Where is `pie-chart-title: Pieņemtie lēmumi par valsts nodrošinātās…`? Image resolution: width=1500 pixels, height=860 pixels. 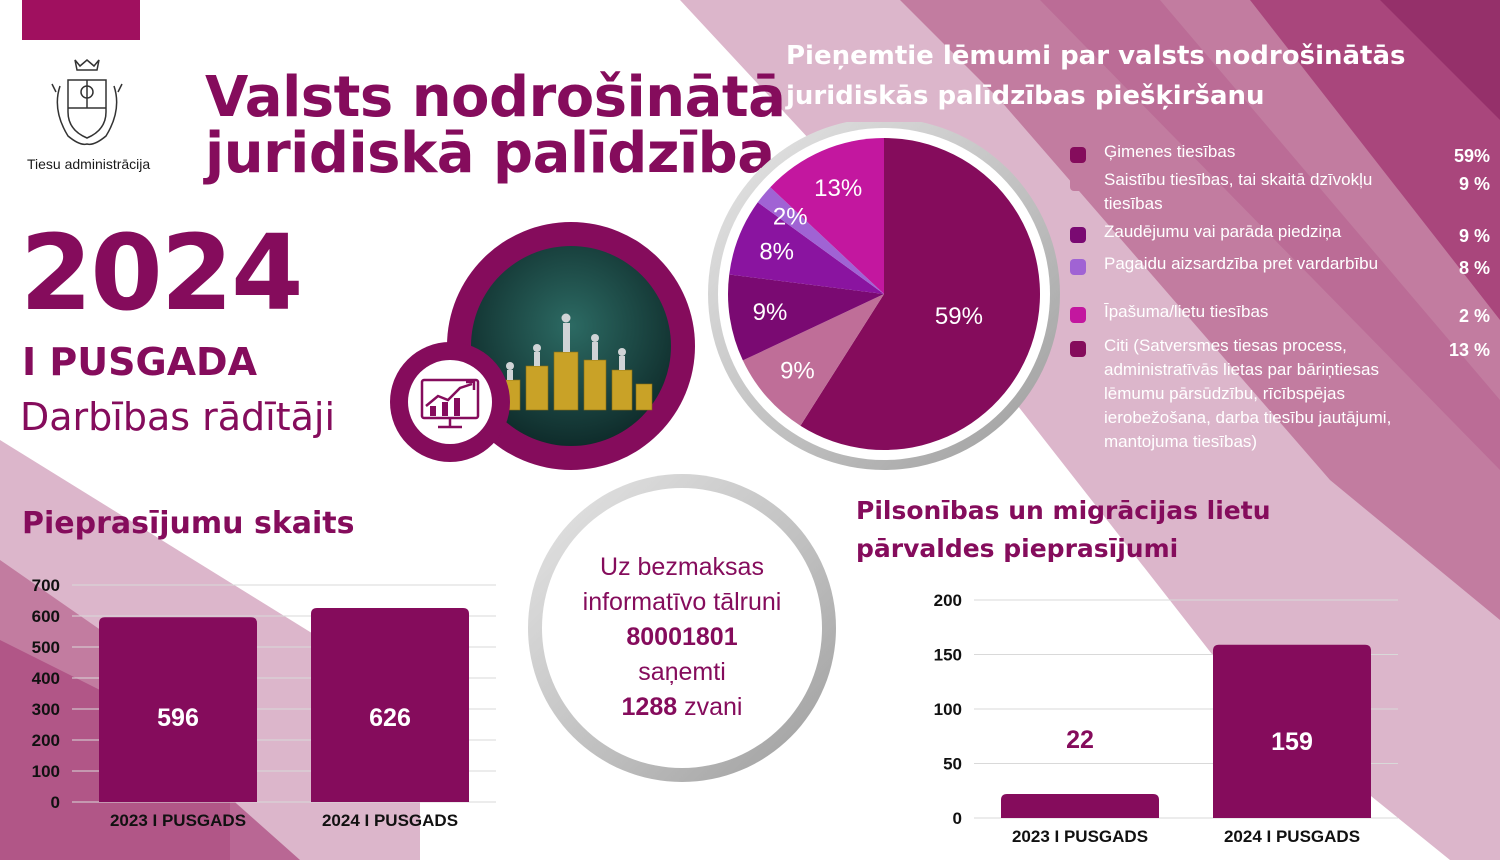
pie-chart-title: Pieņemtie lēmumi par valsts nodrošinātās… is located at coordinates (1096, 76).